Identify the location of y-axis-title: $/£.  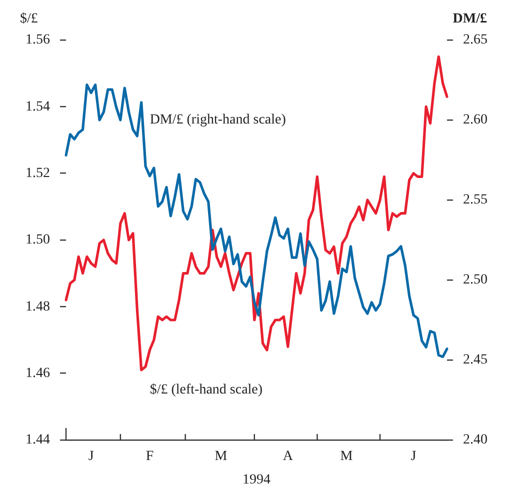
(29, 19).